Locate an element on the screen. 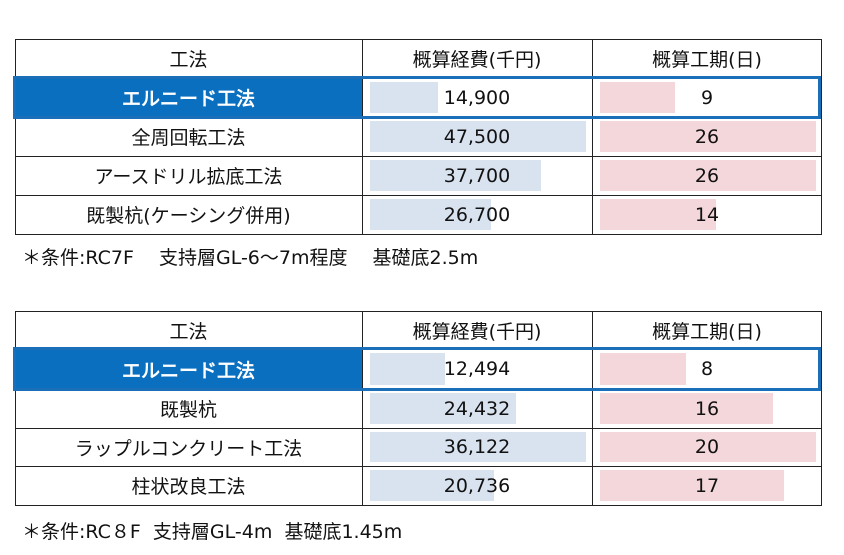 The height and width of the screenshot is (555, 844). cost-value: 26,700 is located at coordinates (477, 214).